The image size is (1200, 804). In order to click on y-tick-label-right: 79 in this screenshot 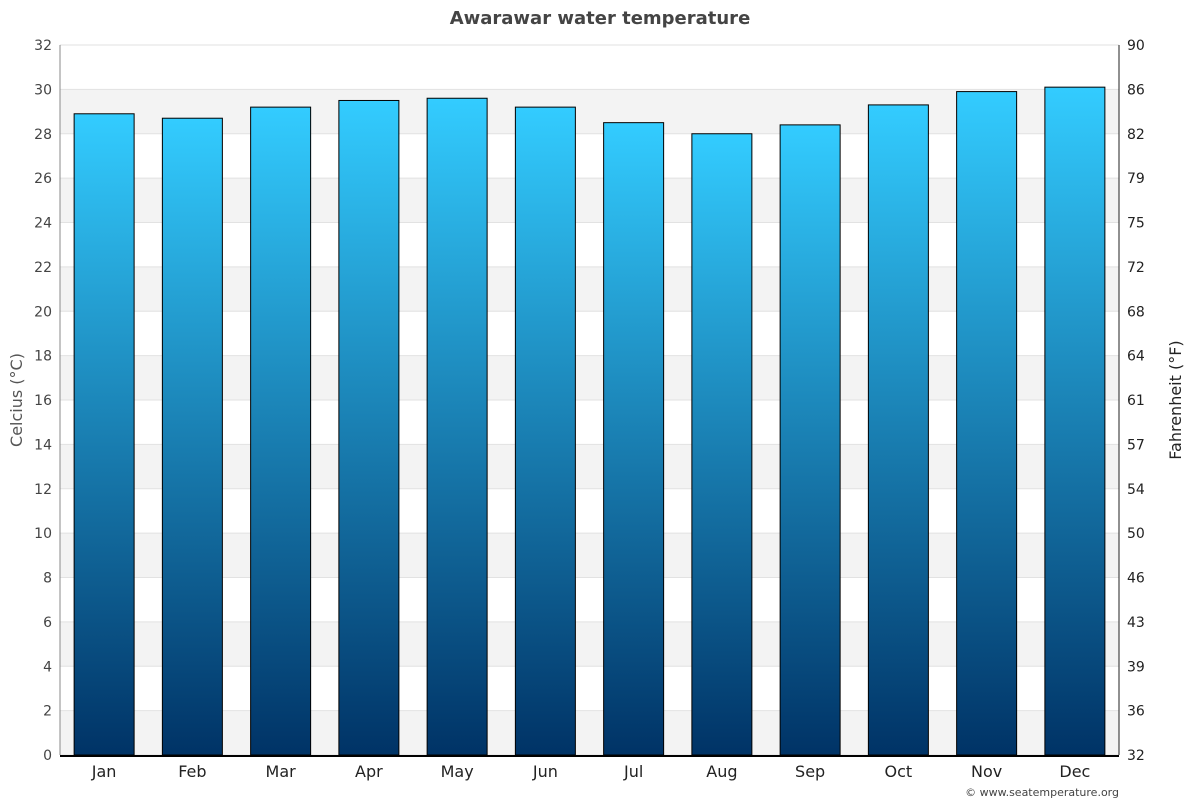, I will do `click(1136, 179)`.